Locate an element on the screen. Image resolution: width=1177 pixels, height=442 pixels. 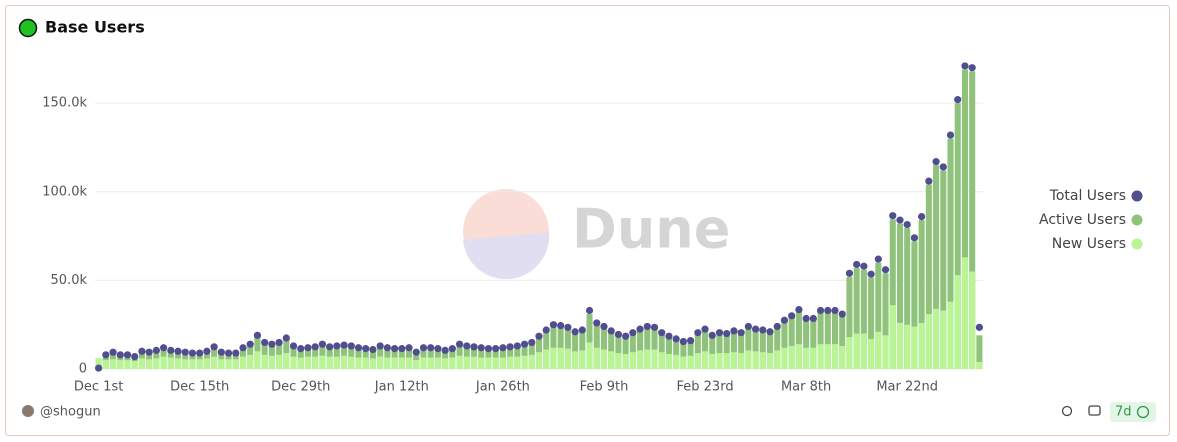
x-tick-label: Dec 15th is located at coordinates (199, 387).